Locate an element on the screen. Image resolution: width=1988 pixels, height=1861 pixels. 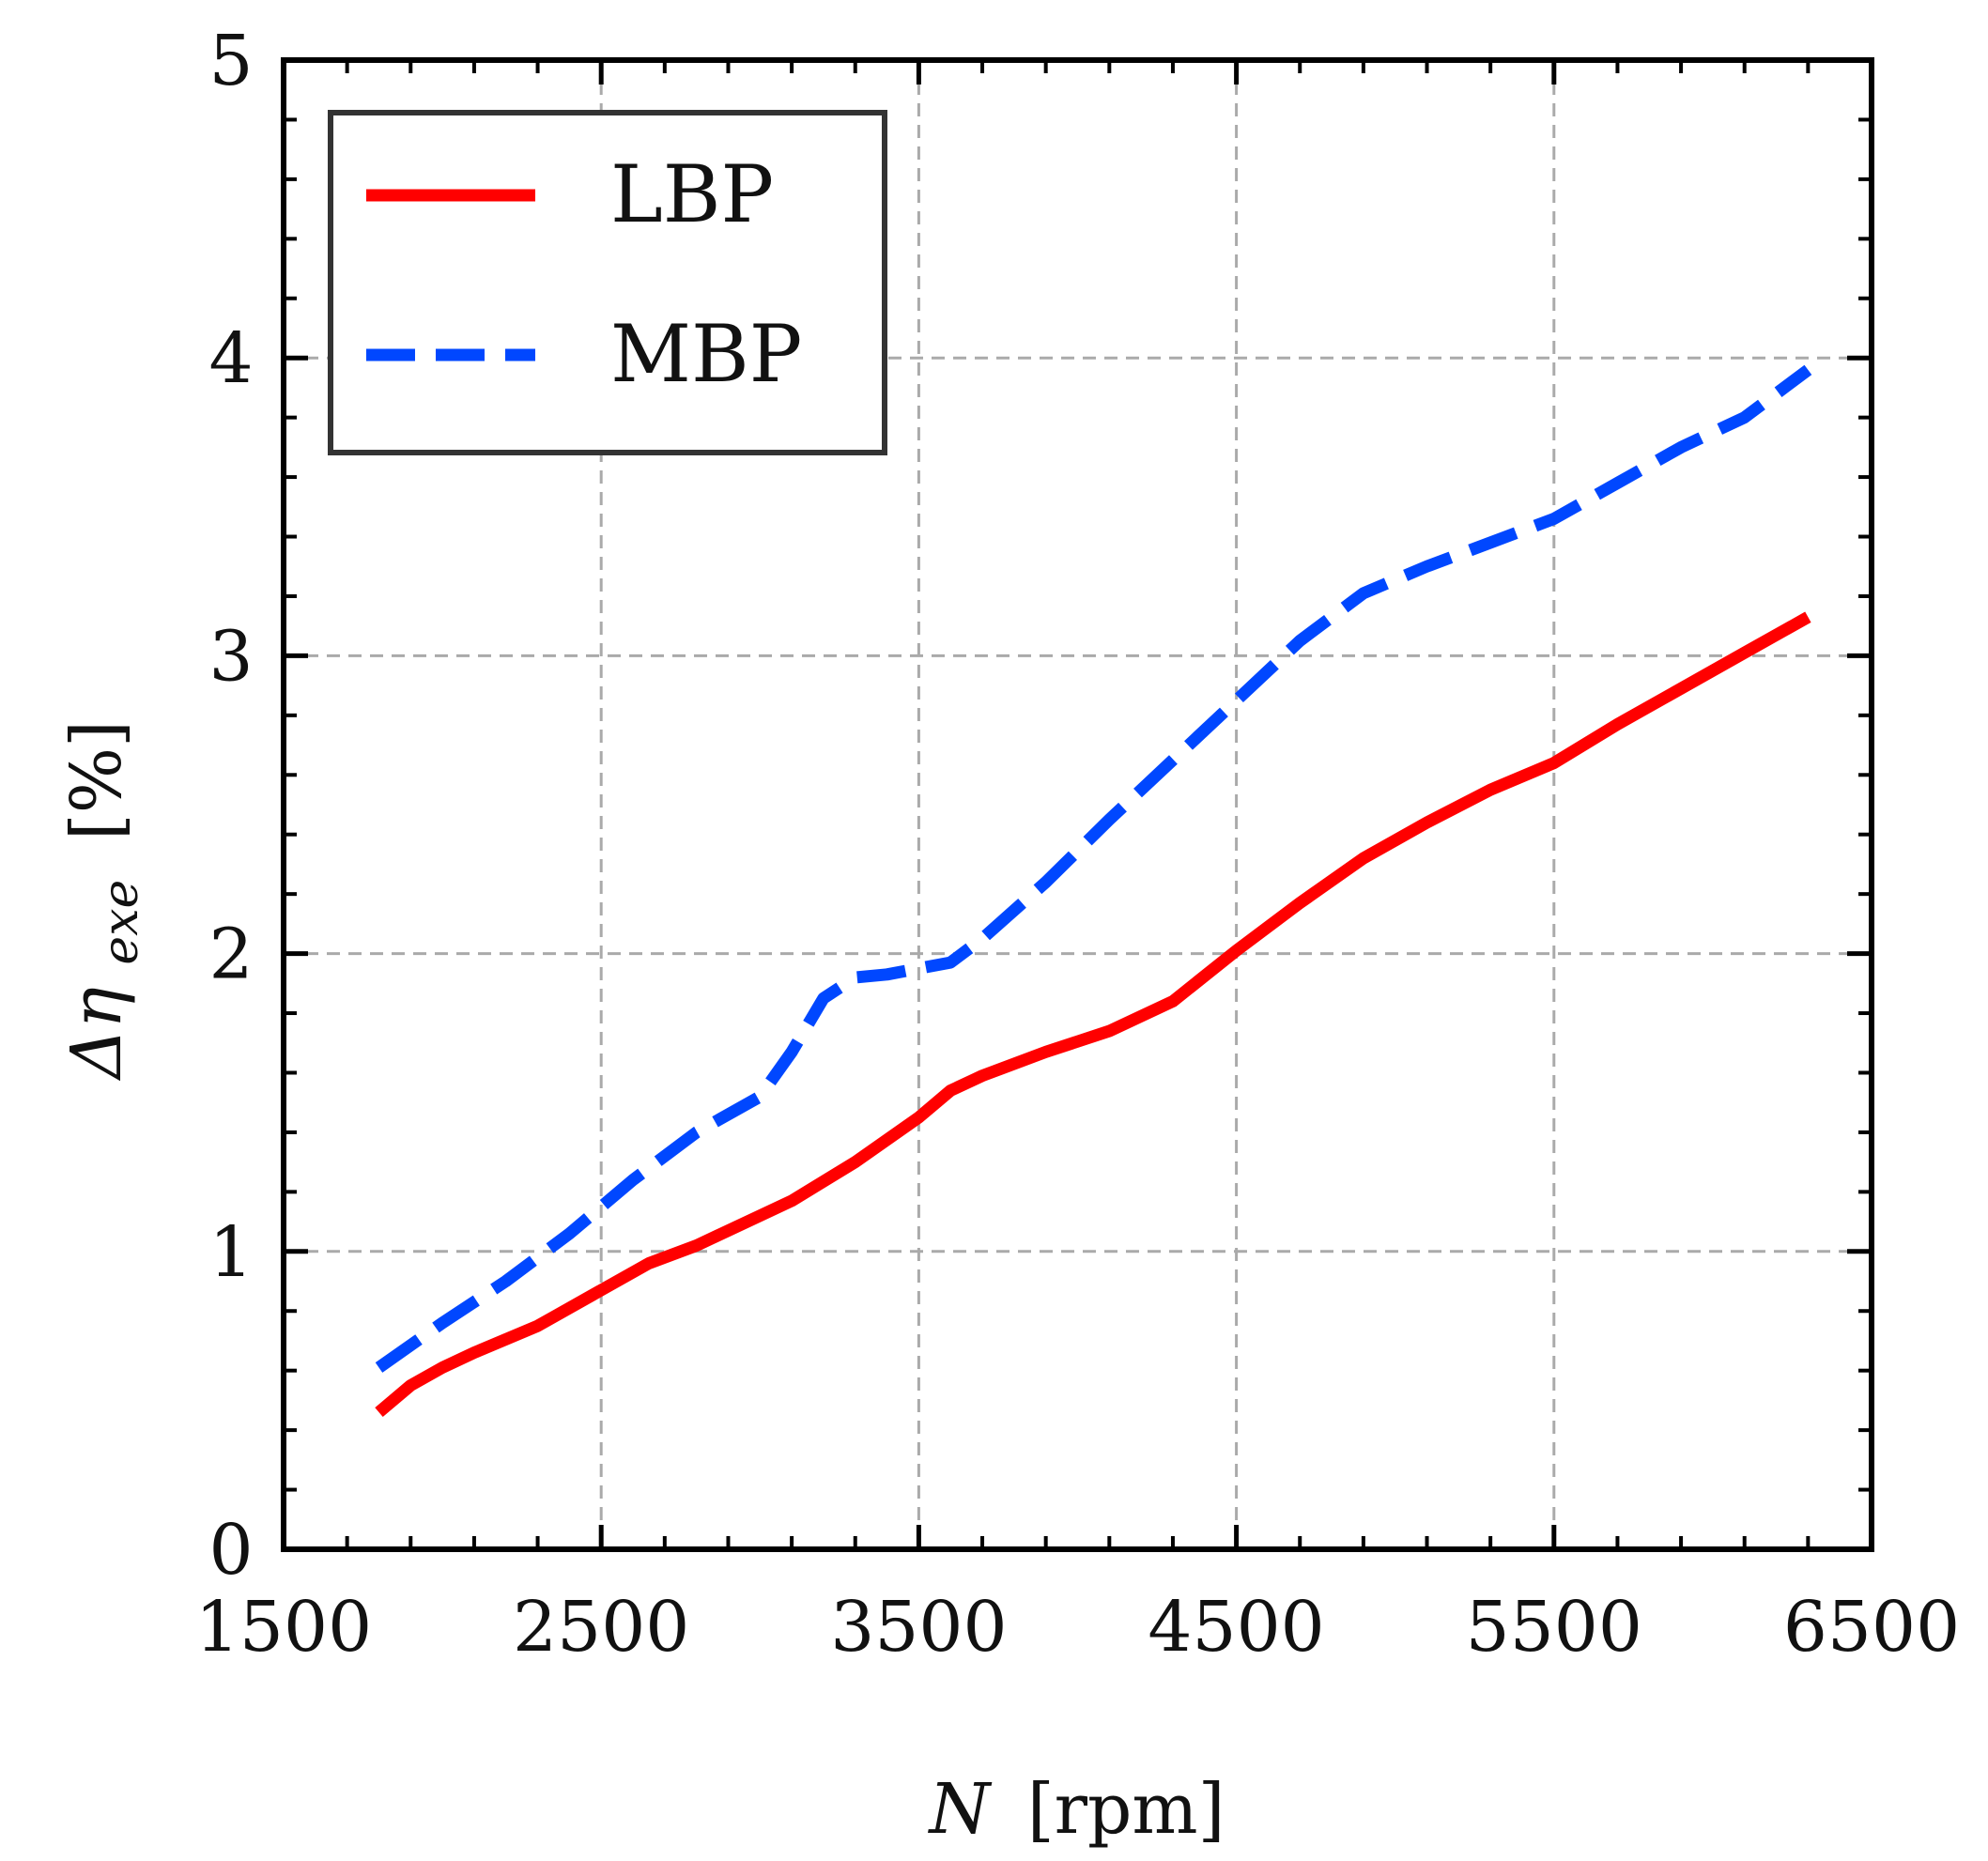
y-tick-label: 4 is located at coordinates (230, 358).